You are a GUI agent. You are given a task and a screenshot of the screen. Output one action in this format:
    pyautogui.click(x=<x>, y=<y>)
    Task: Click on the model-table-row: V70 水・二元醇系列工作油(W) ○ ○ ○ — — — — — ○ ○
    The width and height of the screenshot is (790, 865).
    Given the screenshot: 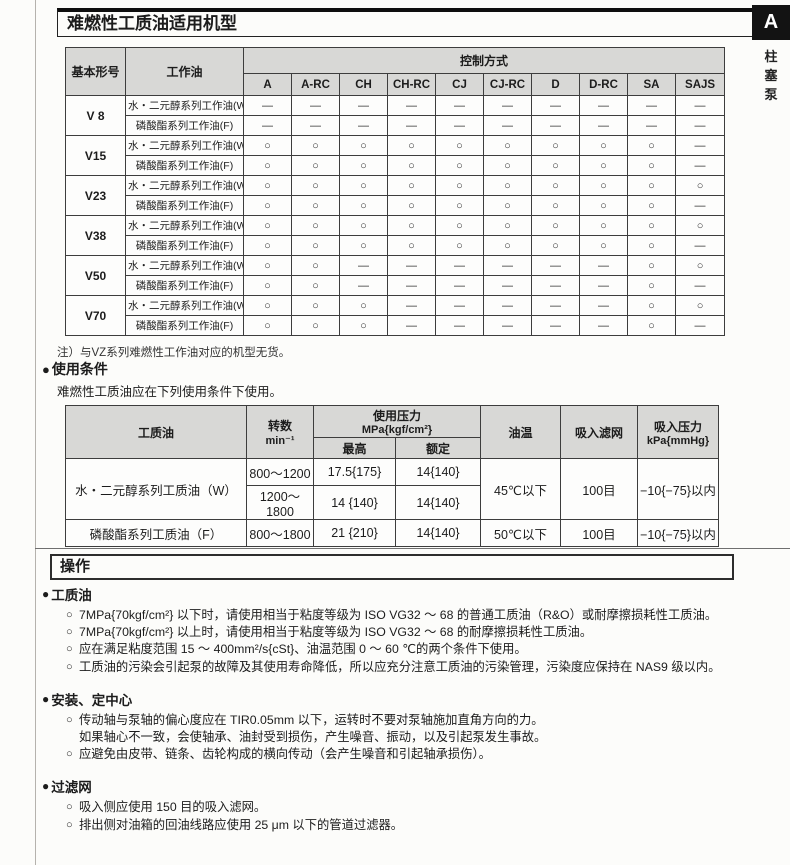 What is the action you would take?
    pyautogui.click(x=395, y=315)
    